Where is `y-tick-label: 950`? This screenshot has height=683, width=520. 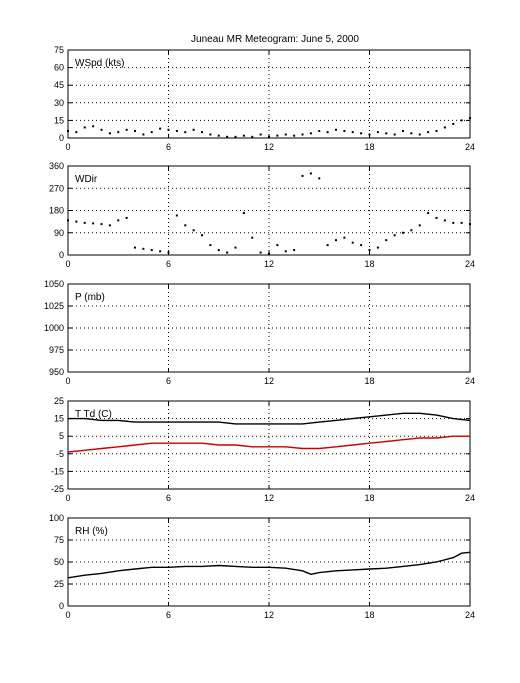 y-tick-label: 950 is located at coordinates (56, 372).